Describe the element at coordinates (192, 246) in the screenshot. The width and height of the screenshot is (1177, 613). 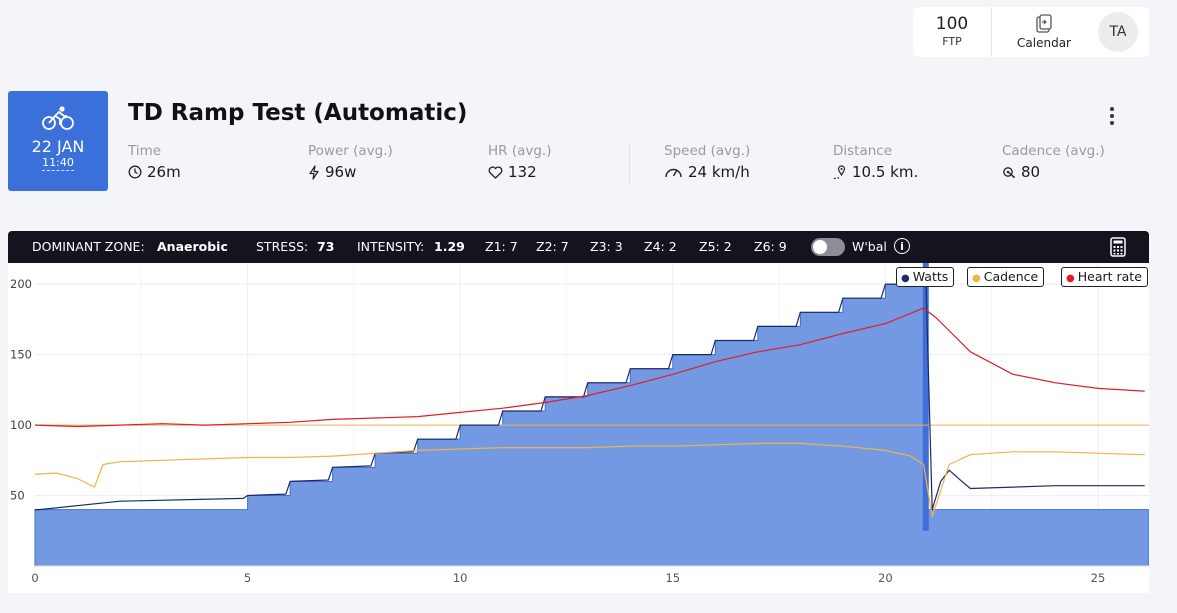
I see `dominant-zone-value: Anaerobic` at that location.